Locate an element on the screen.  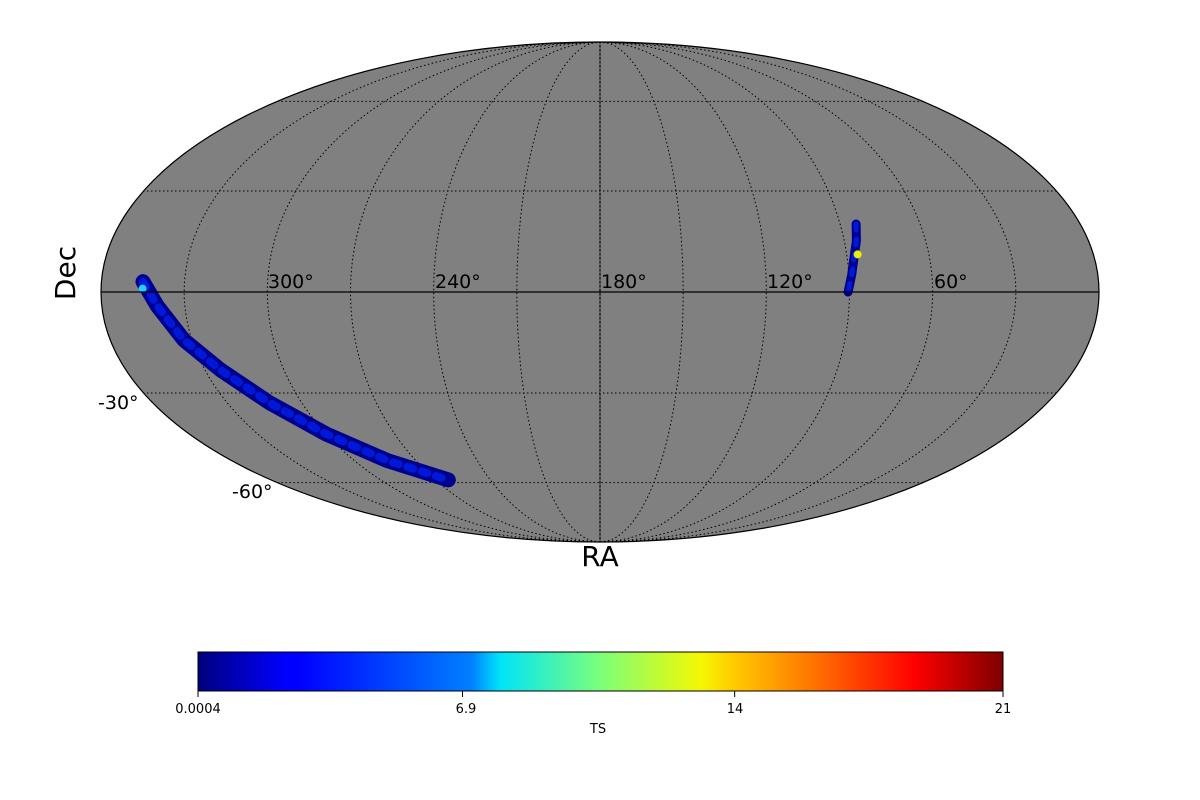
colorbar-tick-label: 6.9 is located at coordinates (466, 709).